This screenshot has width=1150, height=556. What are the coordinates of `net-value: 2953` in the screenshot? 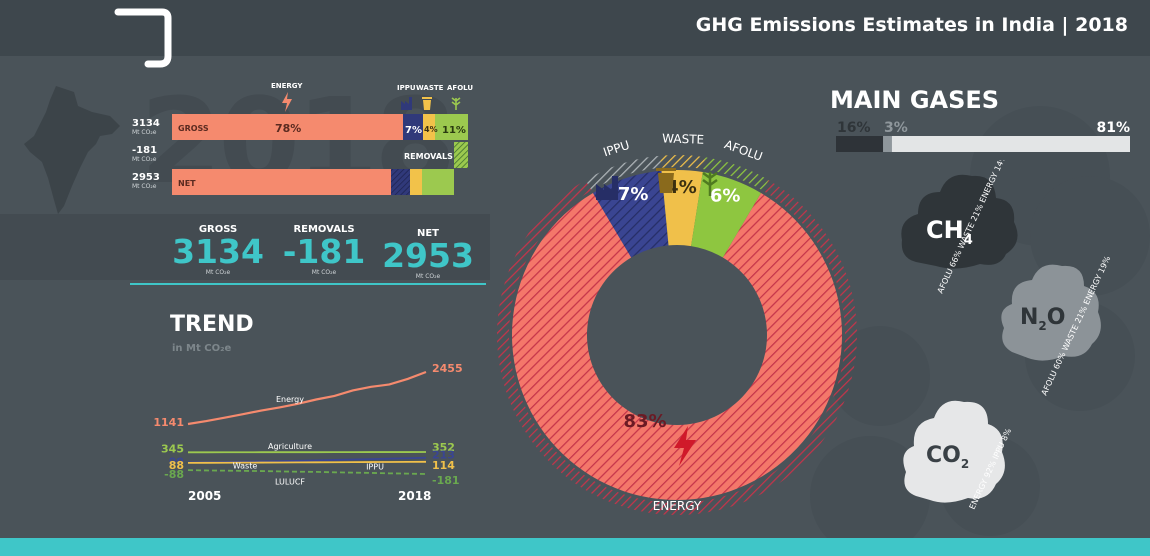 It's located at (146, 177).